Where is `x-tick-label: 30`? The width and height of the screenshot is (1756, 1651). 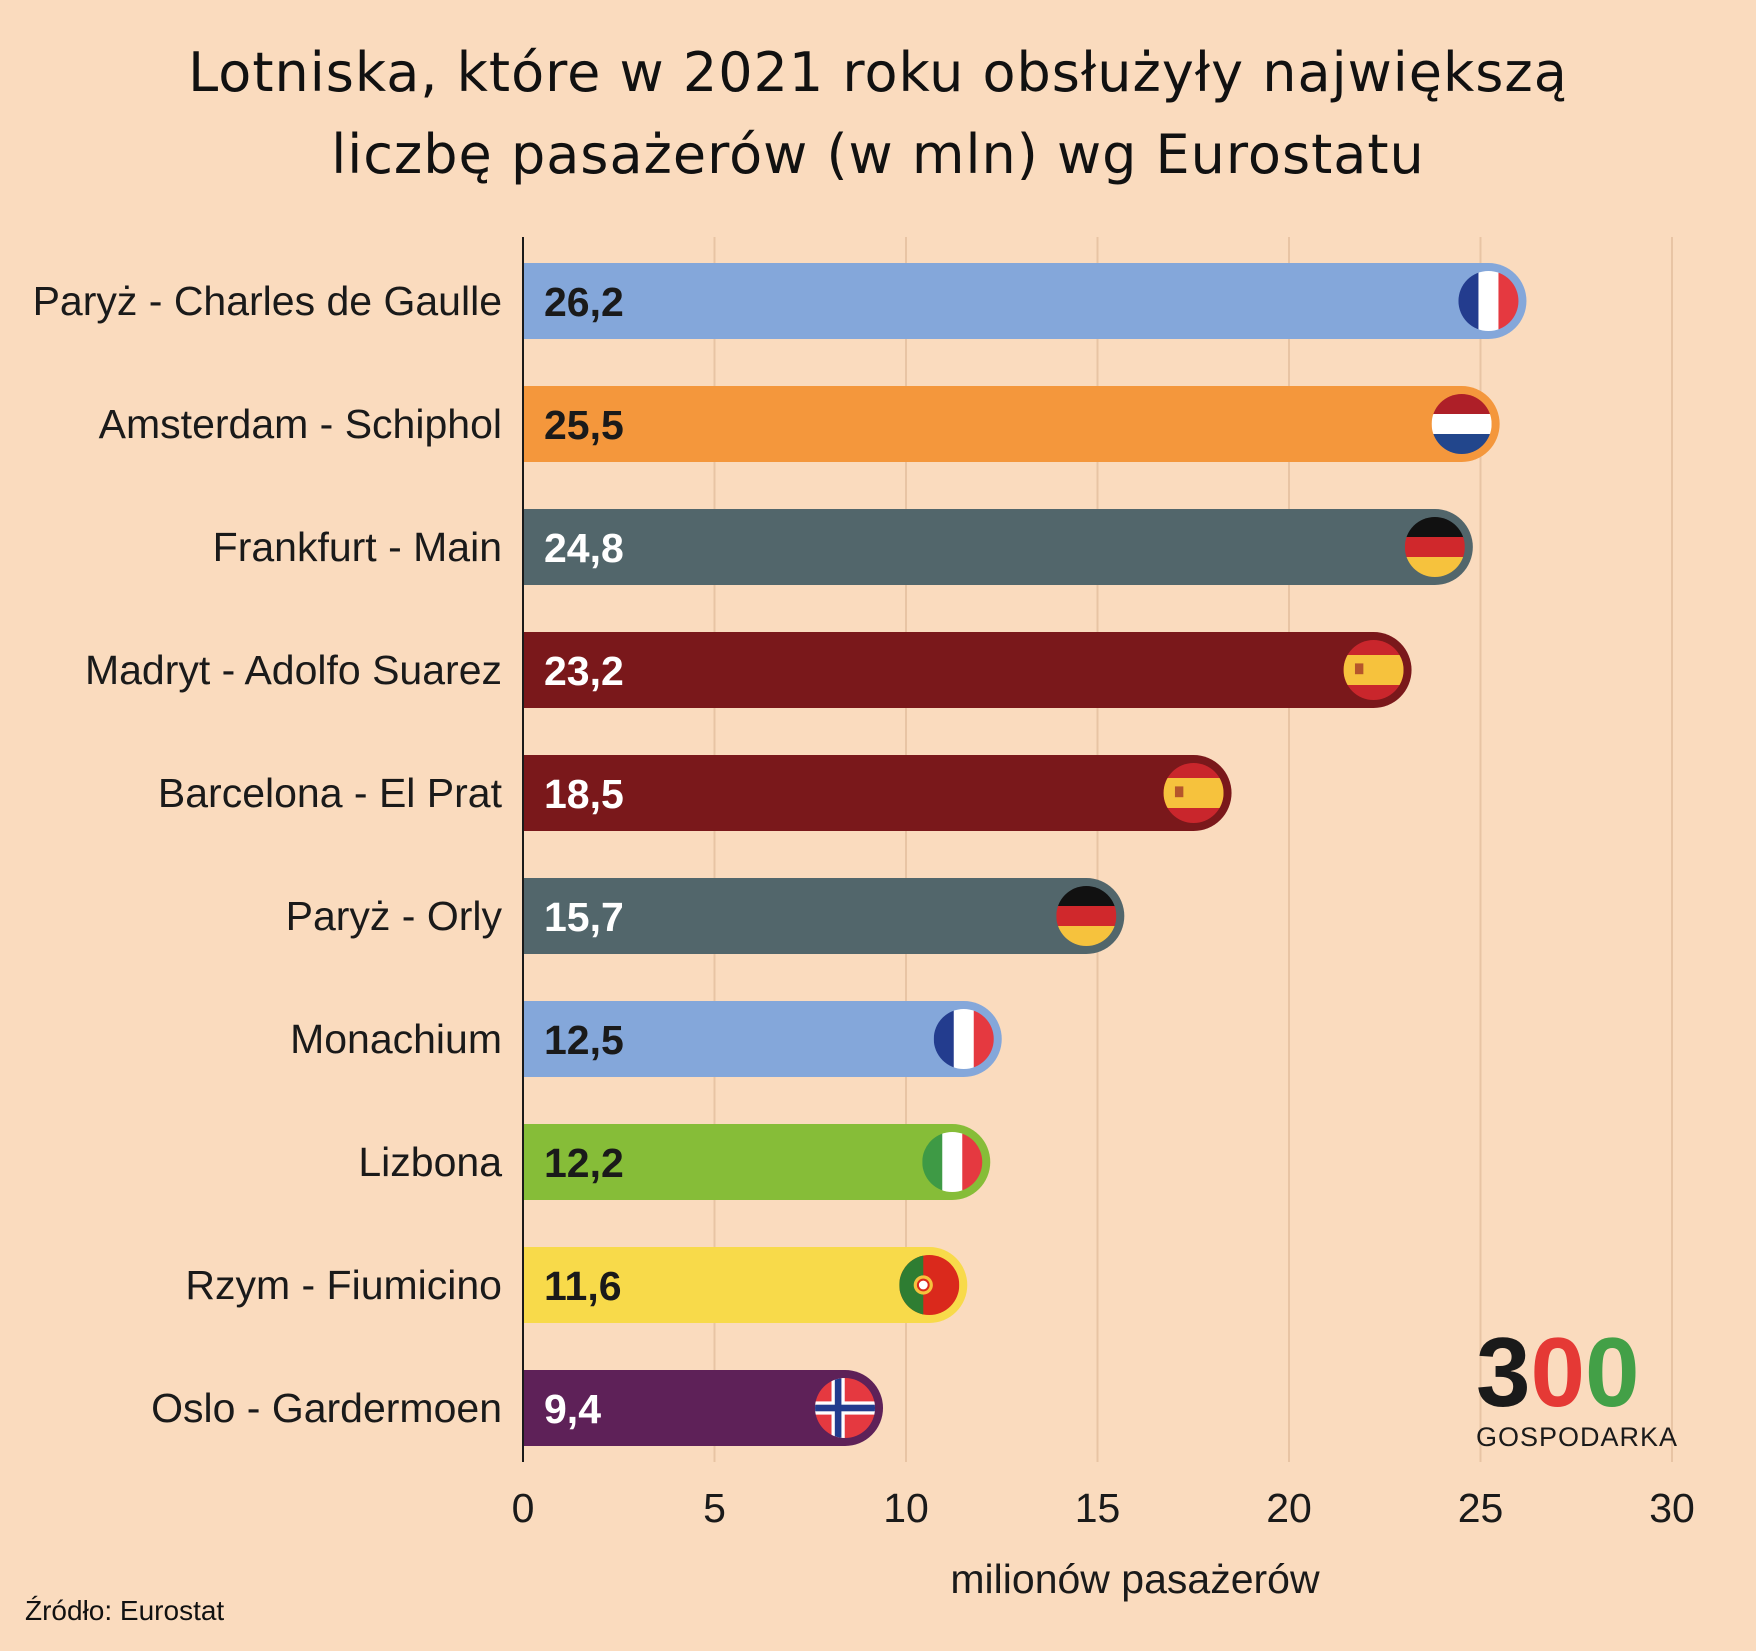 x-tick-label: 30 is located at coordinates (1672, 1508).